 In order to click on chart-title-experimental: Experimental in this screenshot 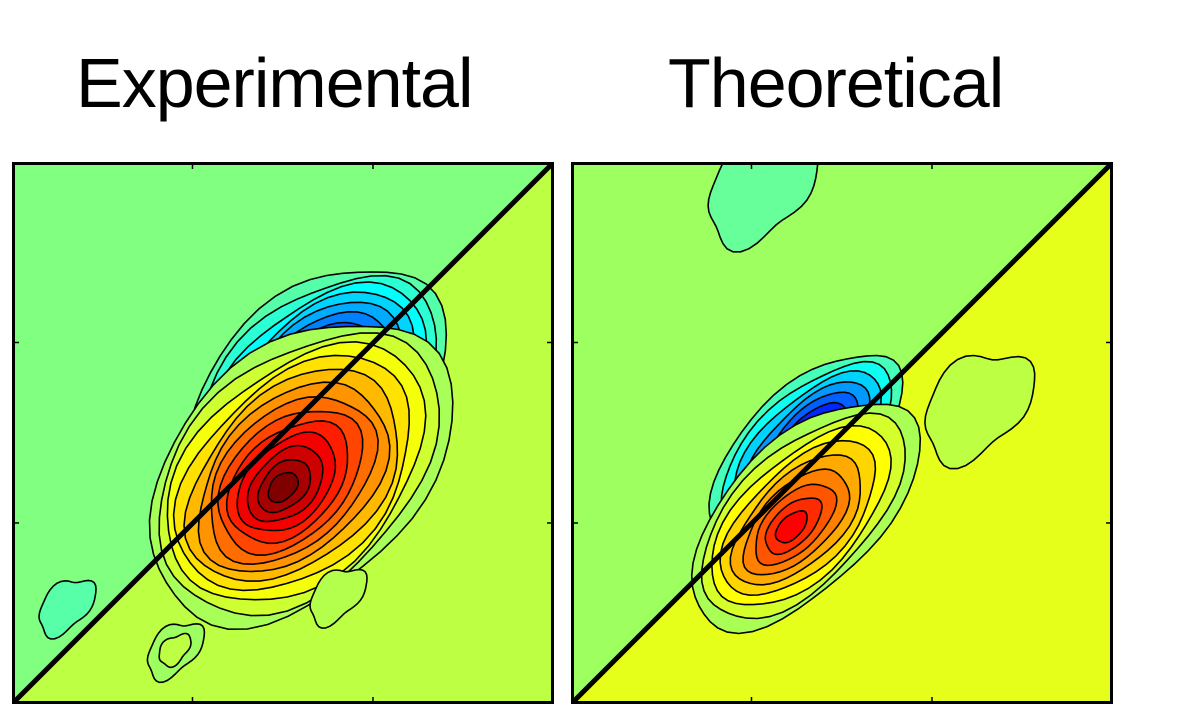, I will do `click(275, 83)`.